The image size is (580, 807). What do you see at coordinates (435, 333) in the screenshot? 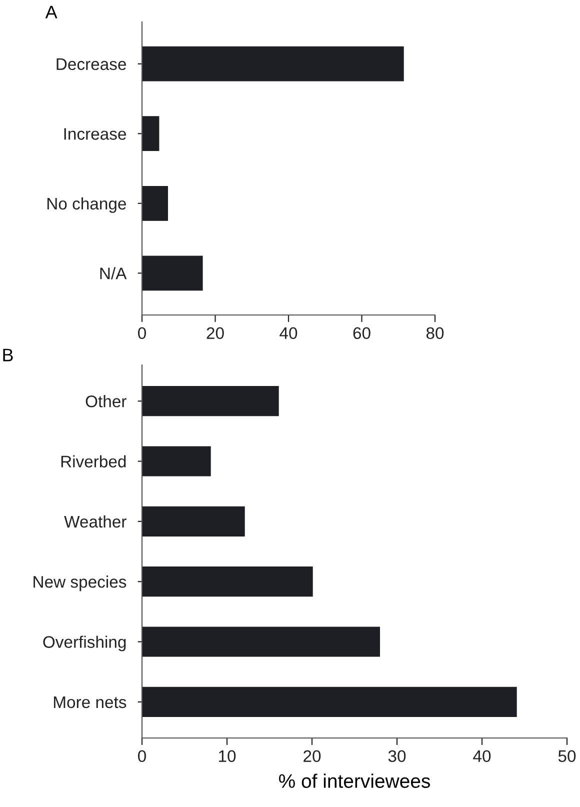
I see `x-tick-label: 80` at bounding box center [435, 333].